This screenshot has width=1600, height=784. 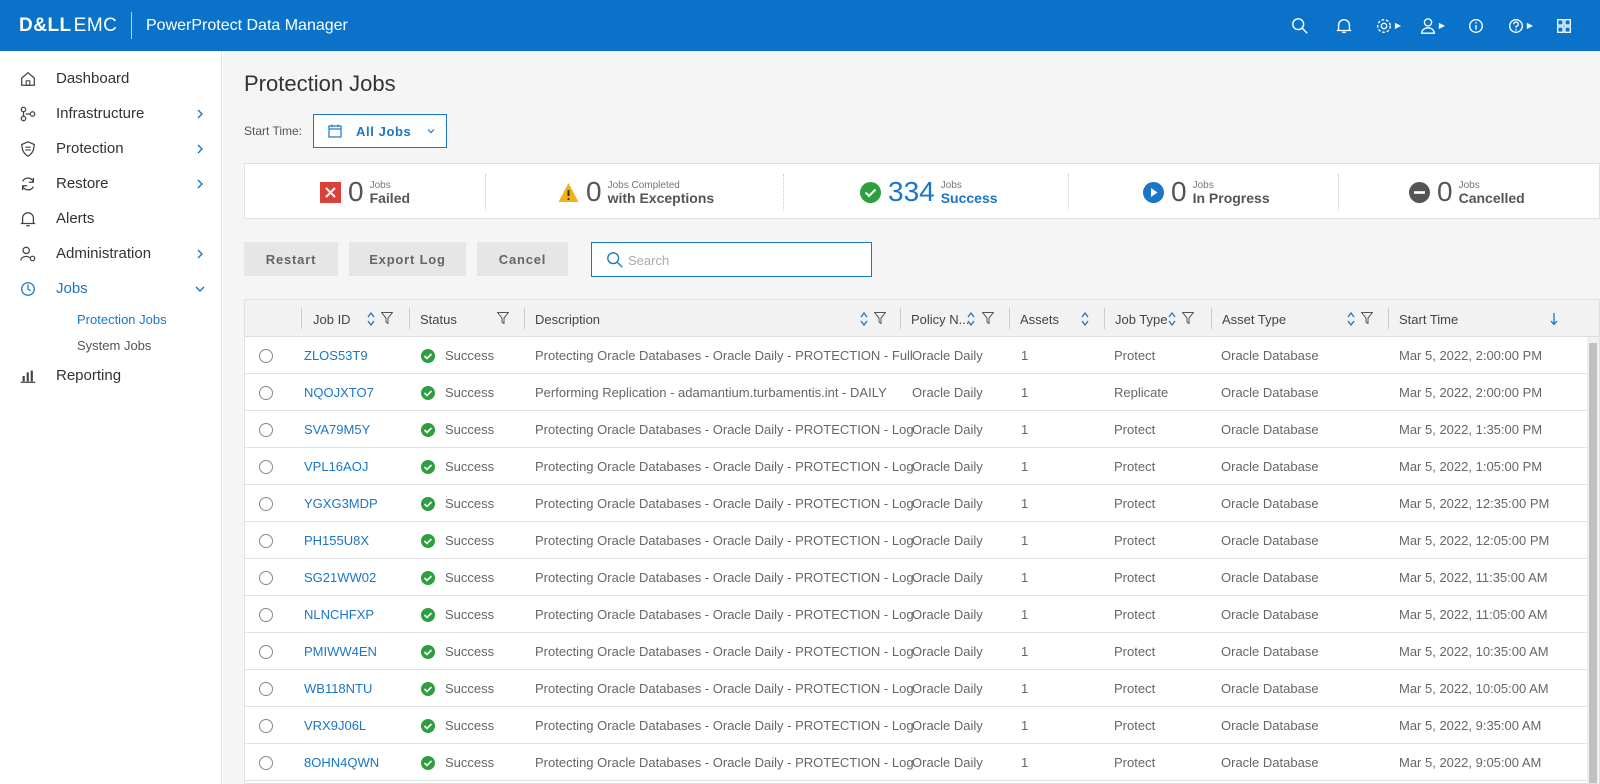 What do you see at coordinates (1206, 192) in the screenshot?
I see `summary-in-progress: 0 Jobs In Progress` at bounding box center [1206, 192].